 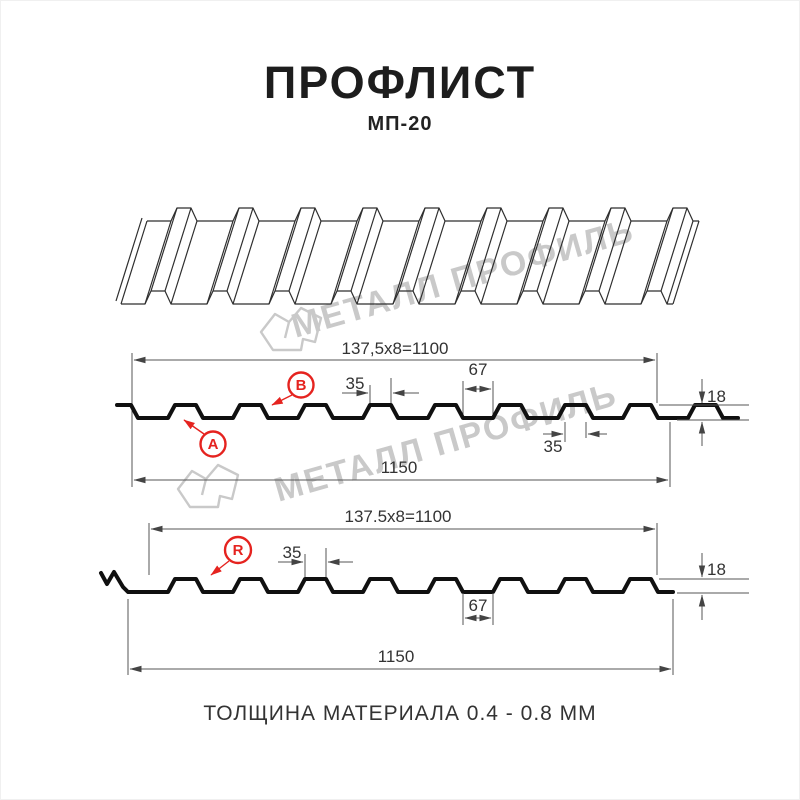 I want to click on label-b-circle, so click(x=301, y=385).